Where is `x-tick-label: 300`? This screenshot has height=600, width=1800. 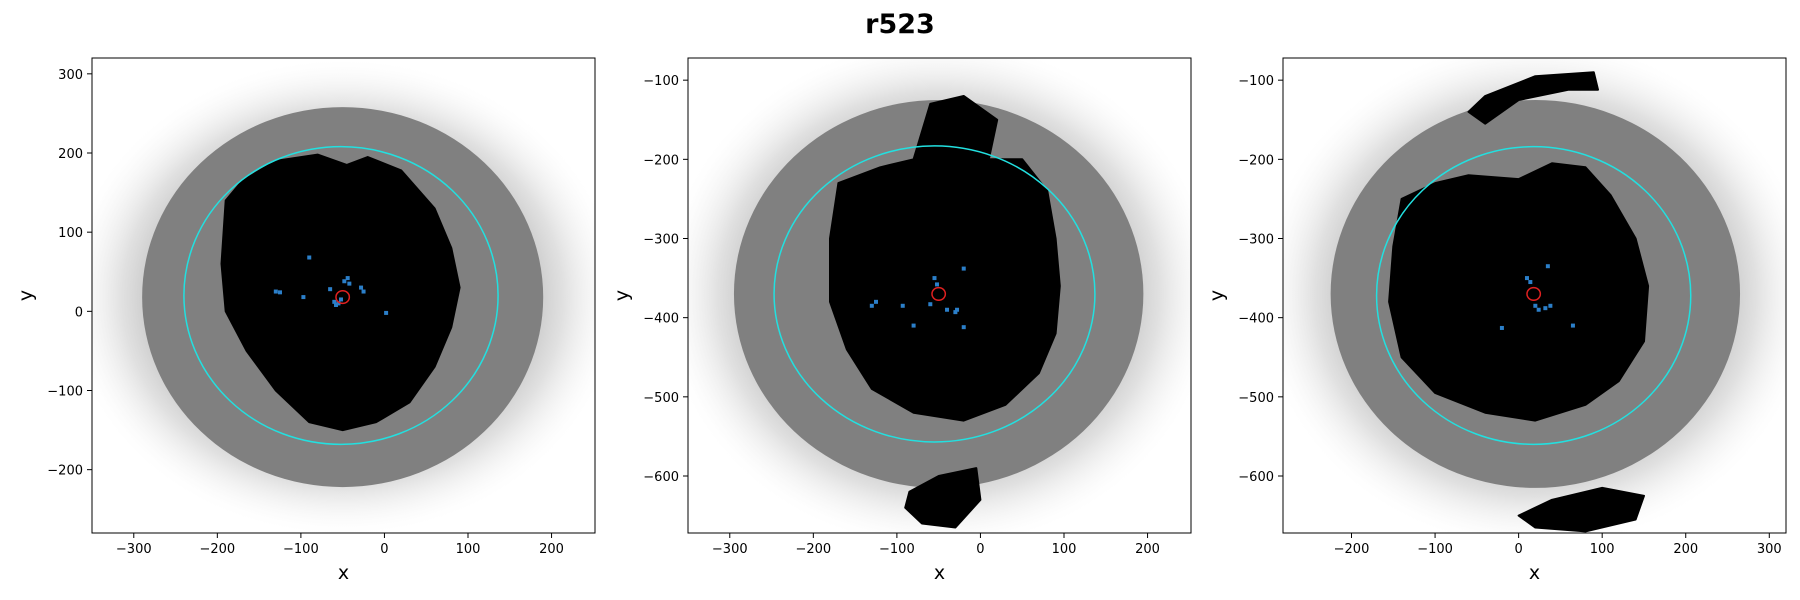 x-tick-label: 300 is located at coordinates (1769, 549).